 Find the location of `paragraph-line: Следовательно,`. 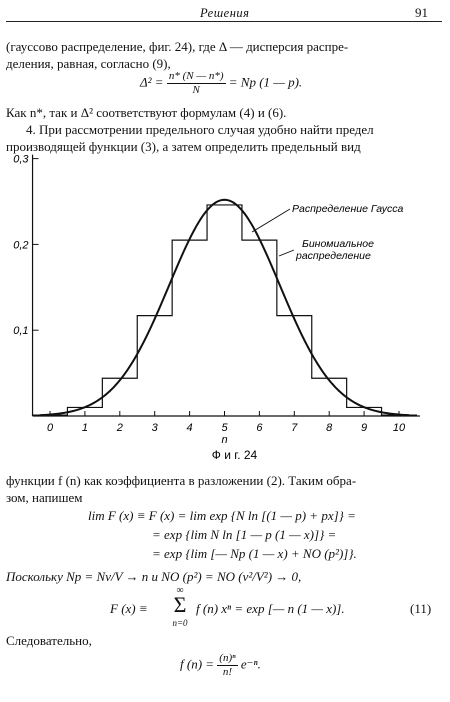

paragraph-line: Следовательно, is located at coordinates (49, 640).